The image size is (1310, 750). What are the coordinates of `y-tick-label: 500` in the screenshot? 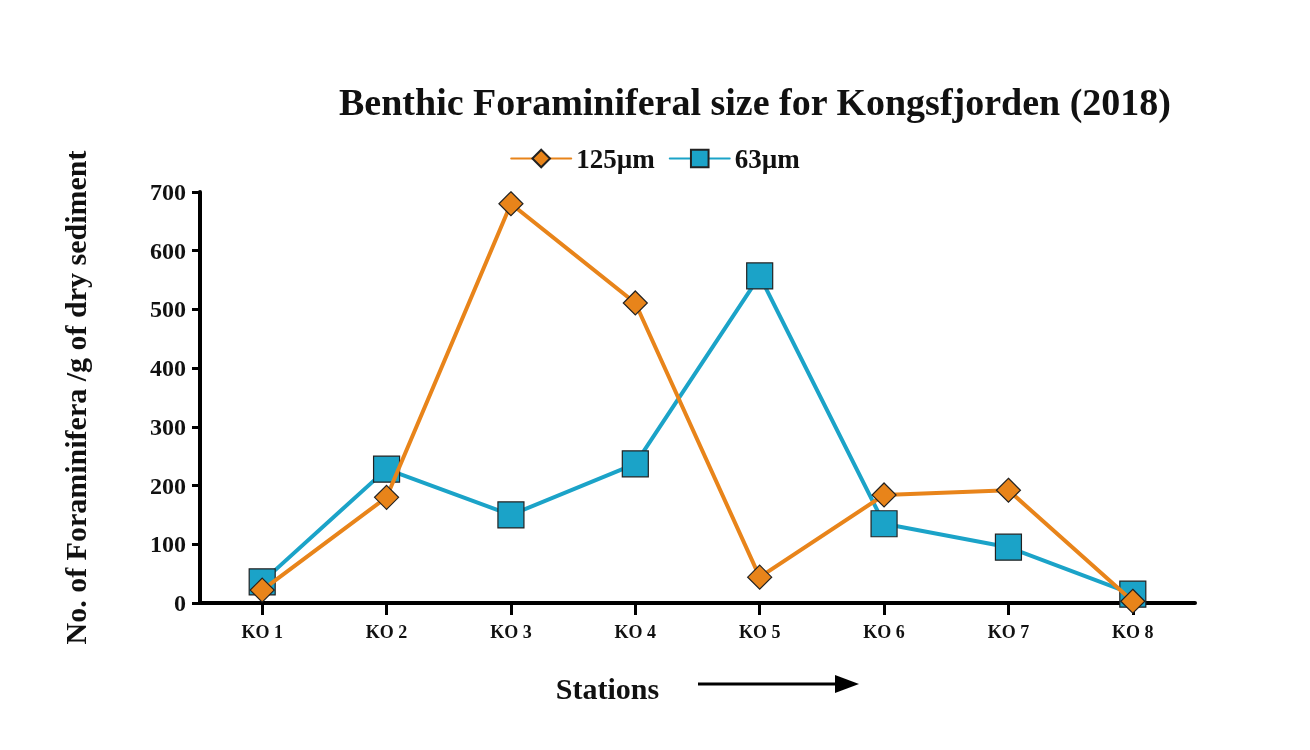 It's located at (168, 309).